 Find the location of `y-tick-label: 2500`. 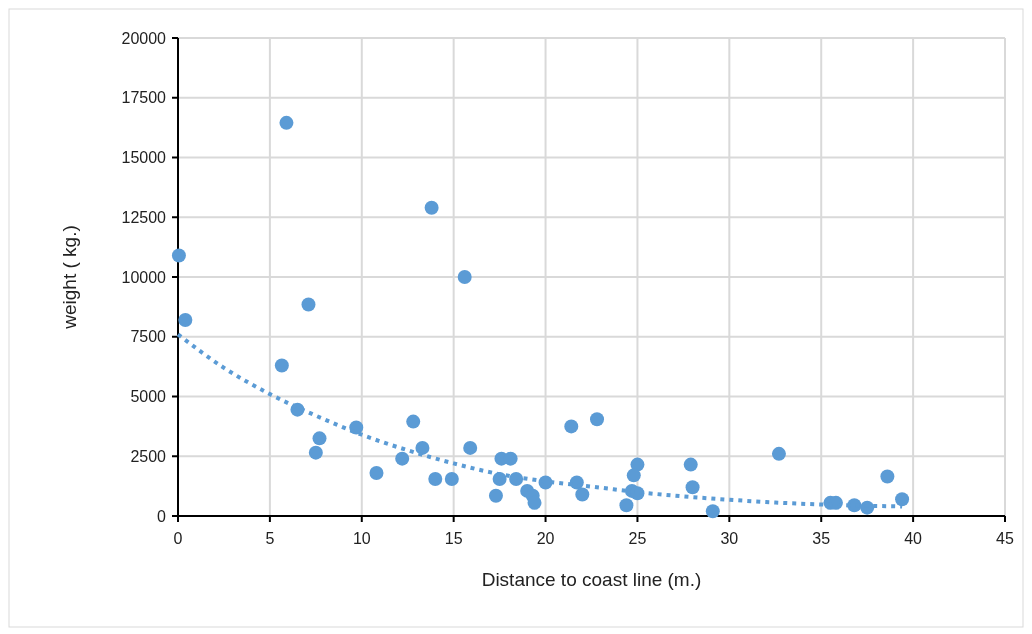

y-tick-label: 2500 is located at coordinates (148, 456).